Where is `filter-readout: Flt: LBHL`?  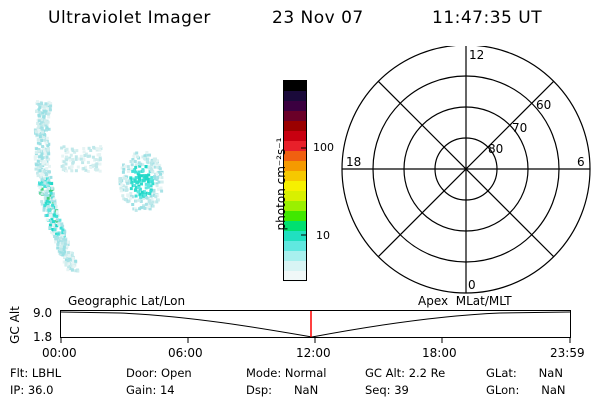
filter-readout: Flt: LBHL is located at coordinates (36, 373).